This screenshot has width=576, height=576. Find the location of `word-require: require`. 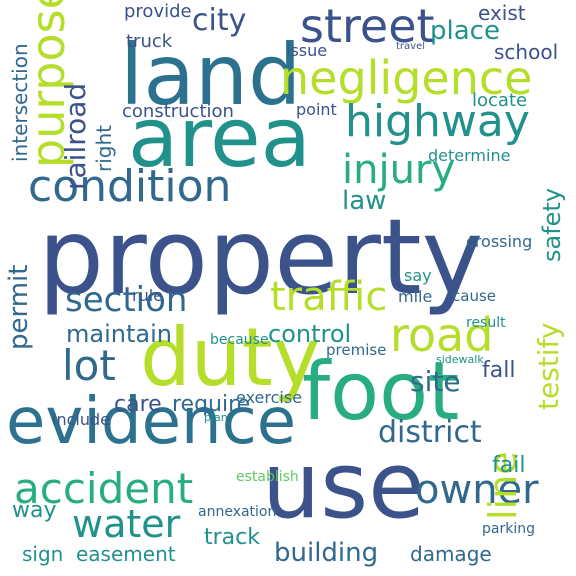

word-require: require is located at coordinates (211, 404).